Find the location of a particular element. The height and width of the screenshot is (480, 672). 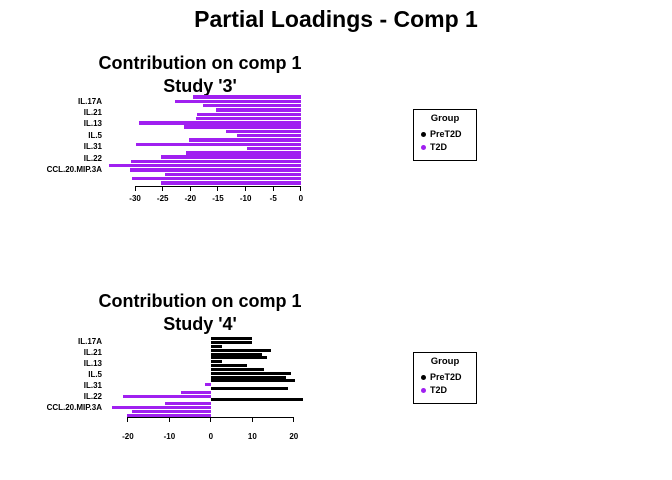

legend-box: Group PreT2D T2D is located at coordinates (445, 135).